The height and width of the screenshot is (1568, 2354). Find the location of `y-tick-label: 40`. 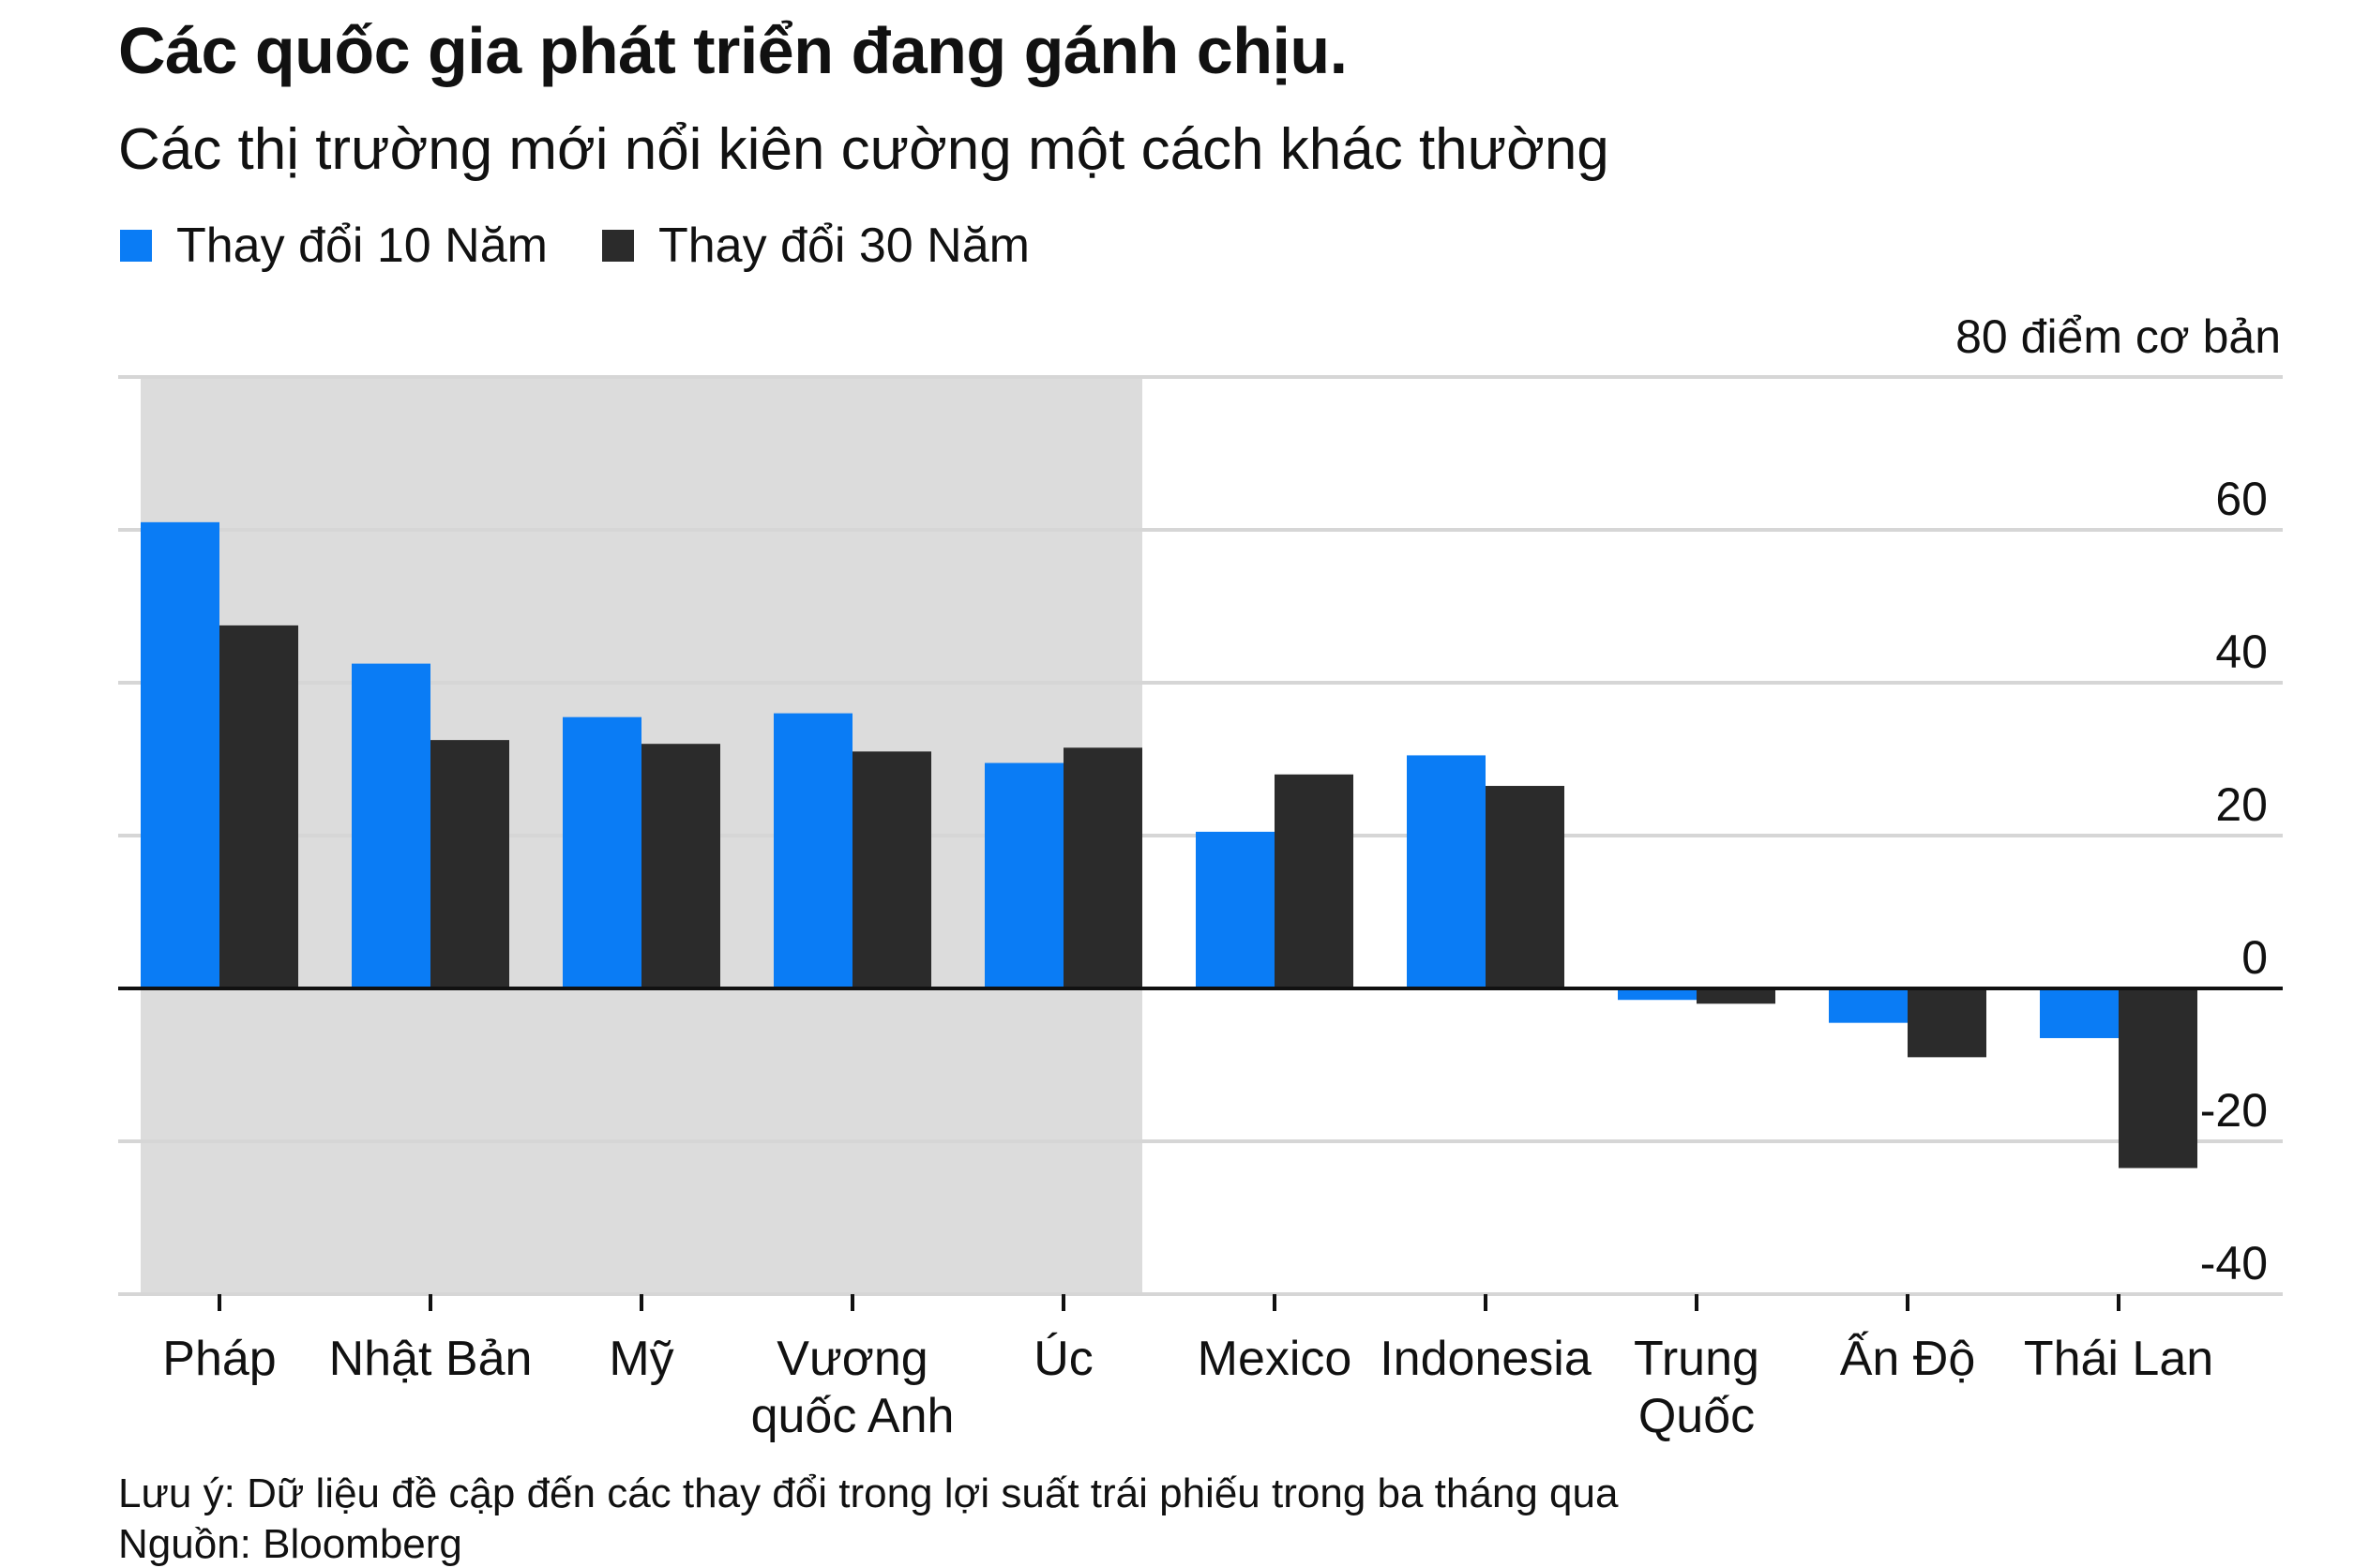

y-tick-label: 40 is located at coordinates (2241, 652).